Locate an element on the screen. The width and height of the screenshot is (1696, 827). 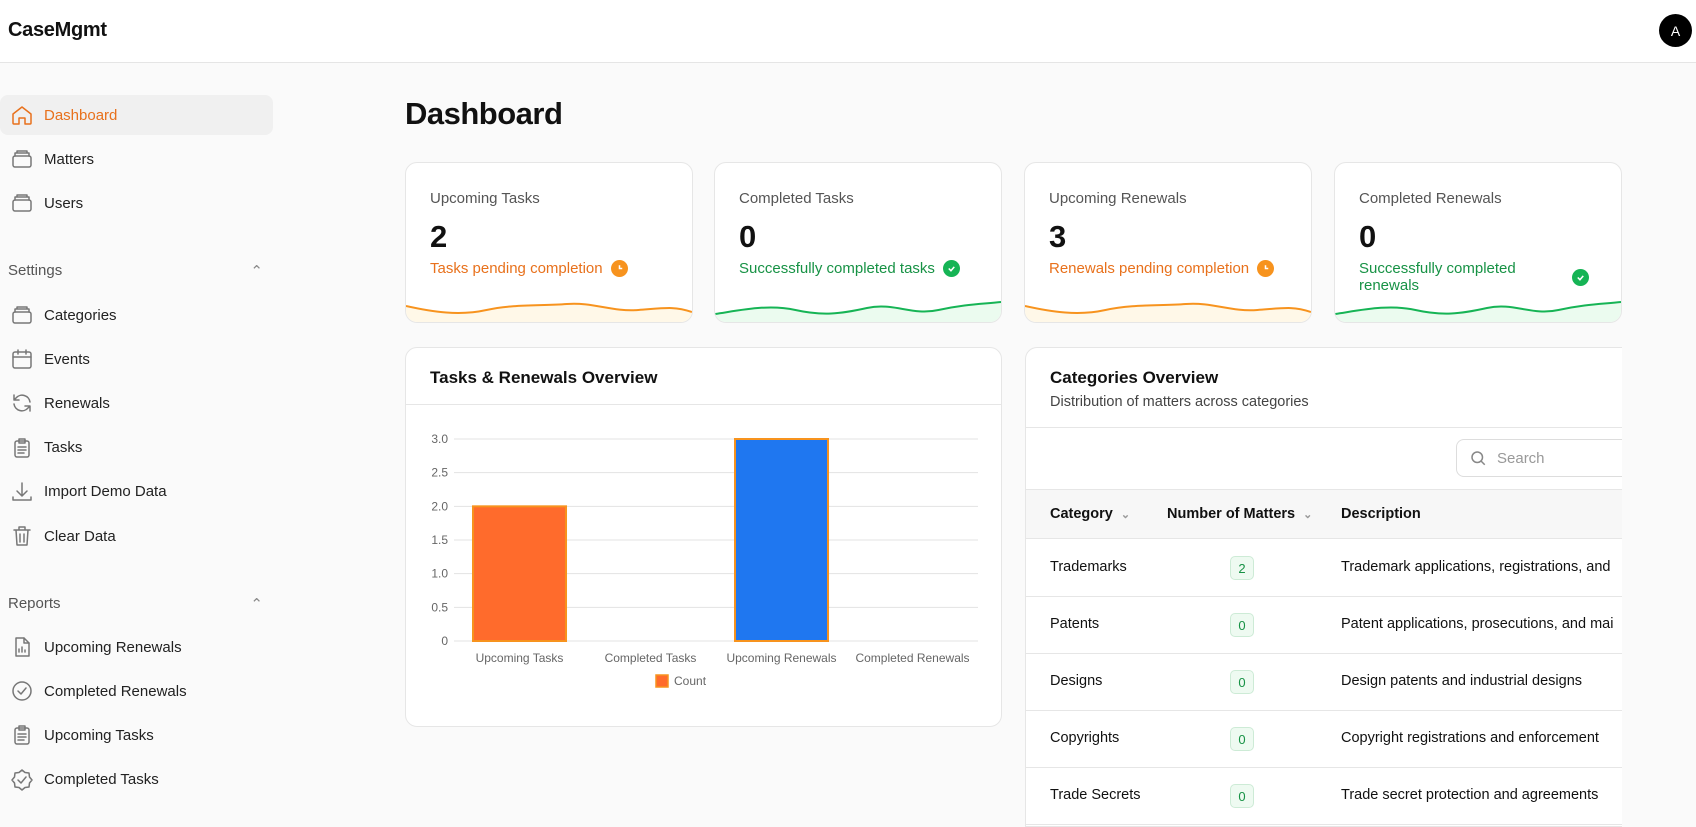
sidebar-item-label: Import Demo Data is located at coordinates (105, 492).